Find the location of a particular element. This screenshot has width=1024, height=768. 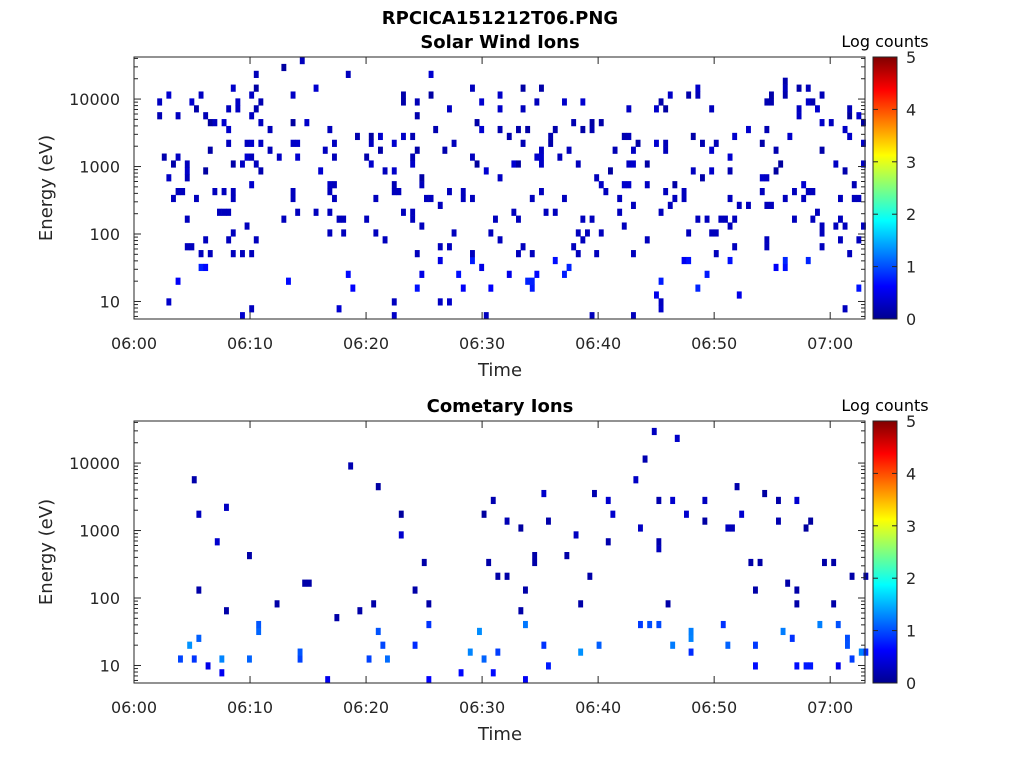

x-tick-label: 06:30 is located at coordinates (482, 707).